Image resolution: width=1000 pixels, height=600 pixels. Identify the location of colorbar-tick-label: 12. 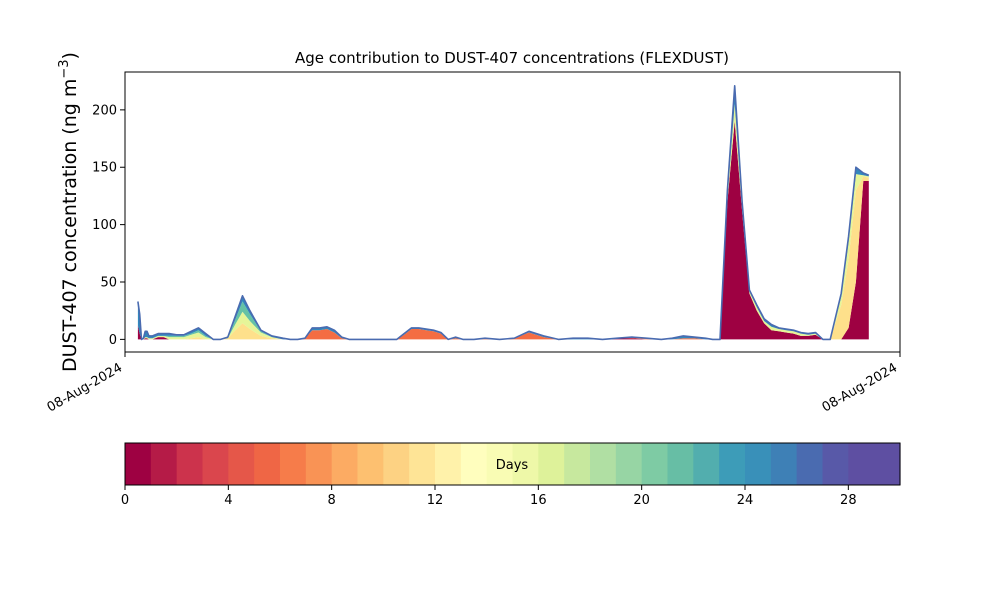
(435, 500).